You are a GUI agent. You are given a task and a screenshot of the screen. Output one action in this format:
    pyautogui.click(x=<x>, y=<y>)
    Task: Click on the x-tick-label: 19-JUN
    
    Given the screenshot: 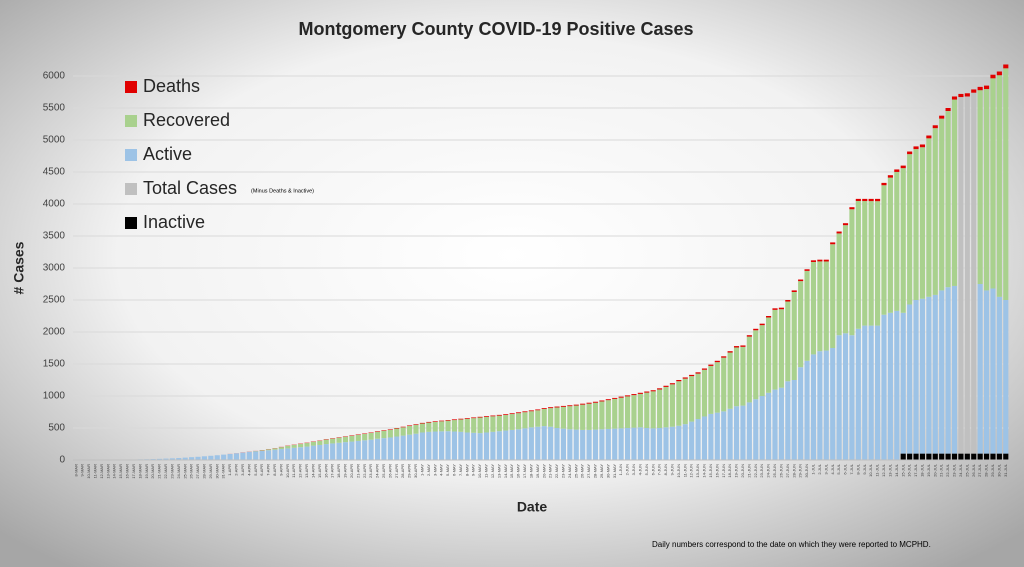 What is the action you would take?
    pyautogui.click(x=736, y=471)
    